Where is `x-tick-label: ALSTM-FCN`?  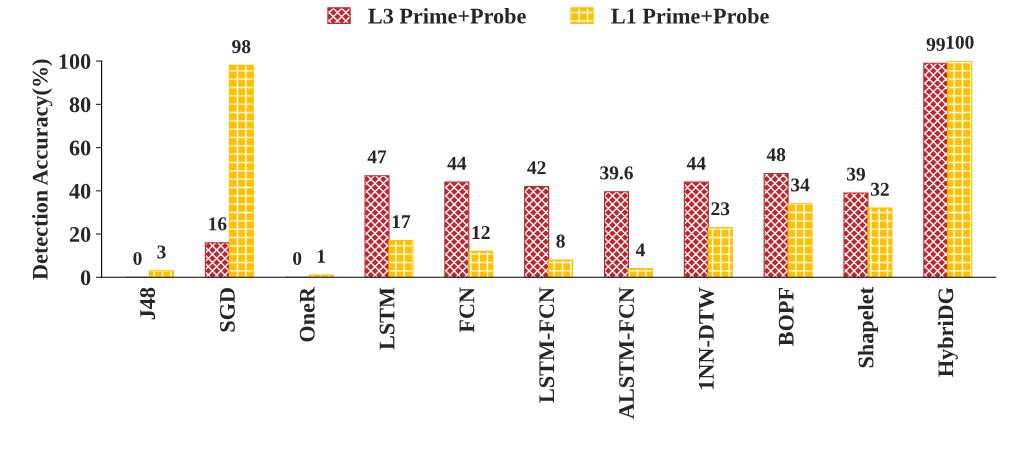 x-tick-label: ALSTM-FCN is located at coordinates (627, 353).